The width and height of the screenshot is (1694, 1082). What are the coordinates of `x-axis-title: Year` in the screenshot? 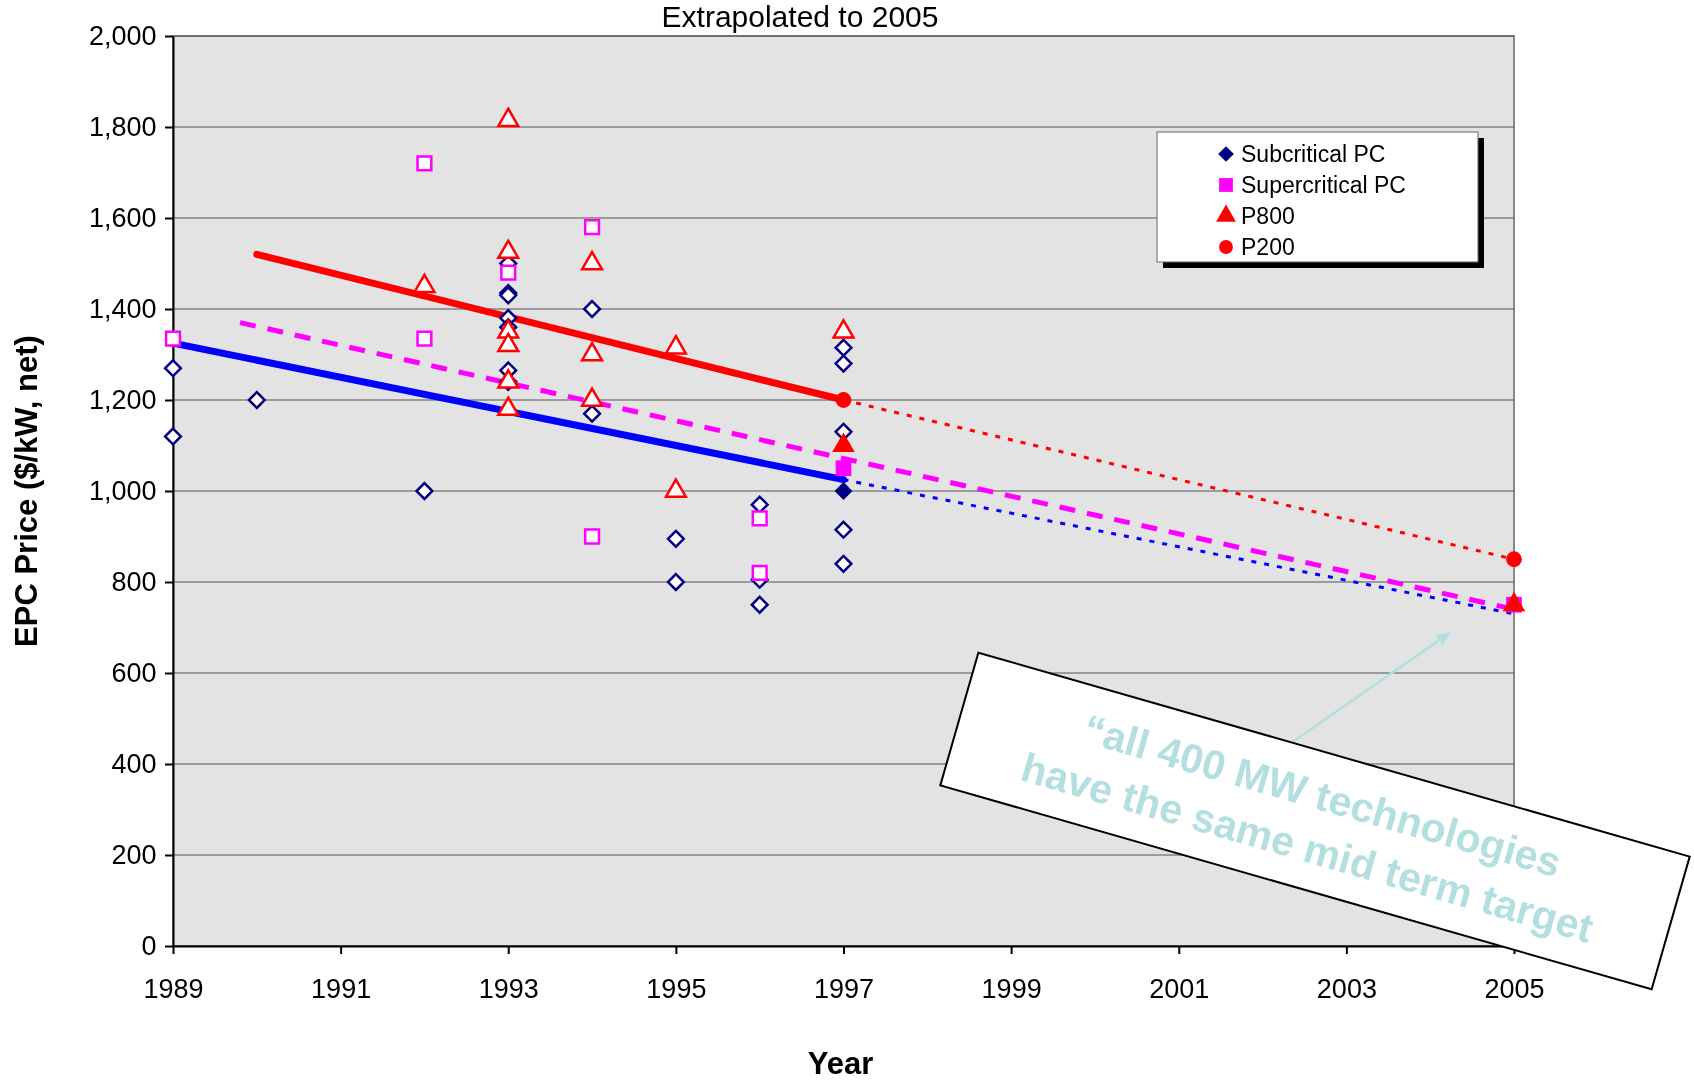 It's located at (840, 1063).